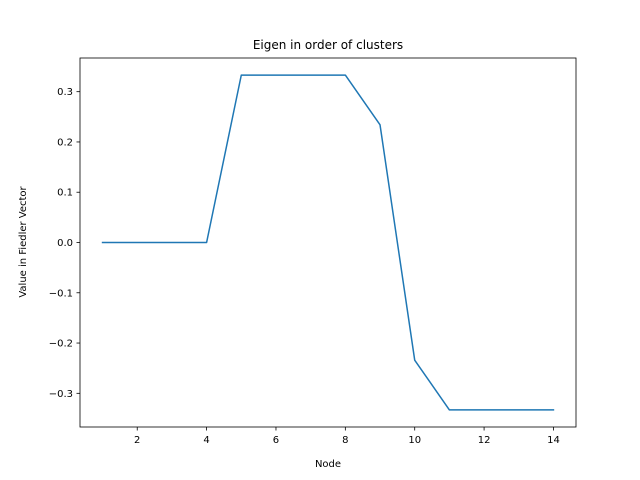  Describe the element at coordinates (345, 440) in the screenshot. I see `x-tick-label: 8` at that location.